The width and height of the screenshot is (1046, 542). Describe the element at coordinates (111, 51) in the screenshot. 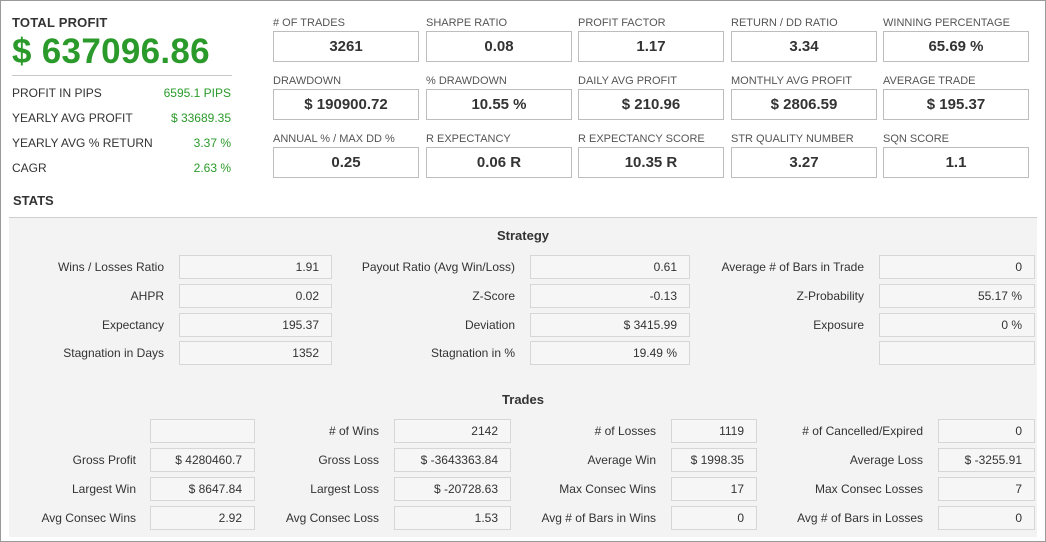

I see `total-profit-value: $ 637096.86` at that location.